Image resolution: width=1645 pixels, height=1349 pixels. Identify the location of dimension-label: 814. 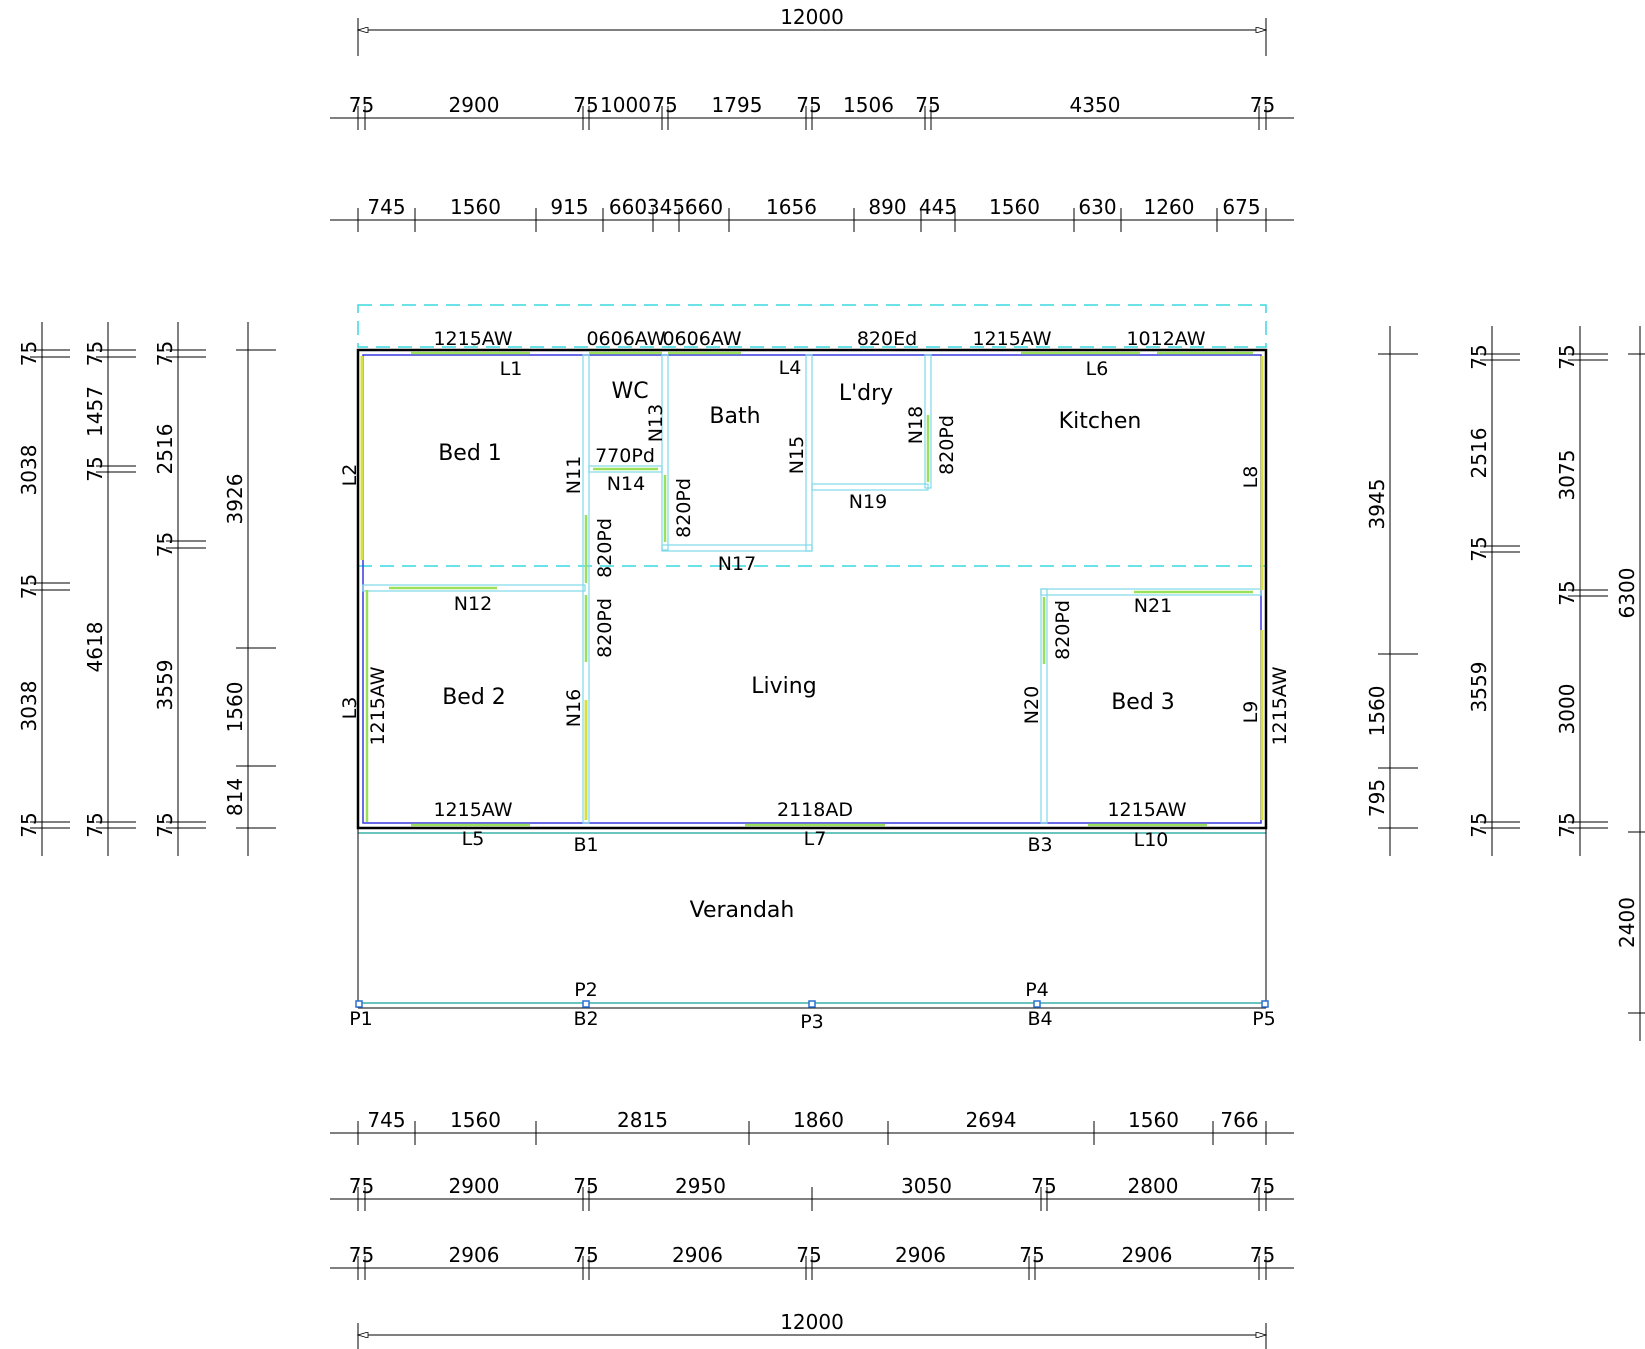
(235, 797).